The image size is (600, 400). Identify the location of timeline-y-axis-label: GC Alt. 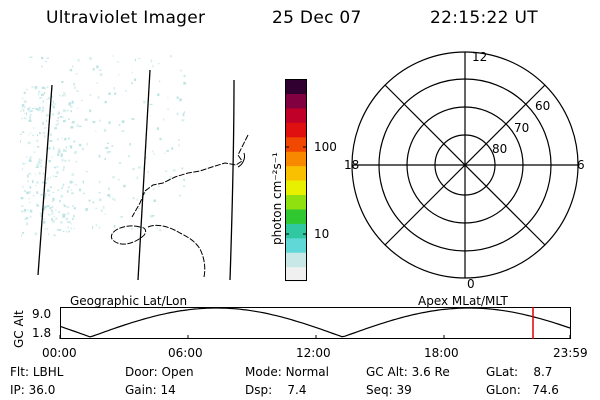
(19, 329).